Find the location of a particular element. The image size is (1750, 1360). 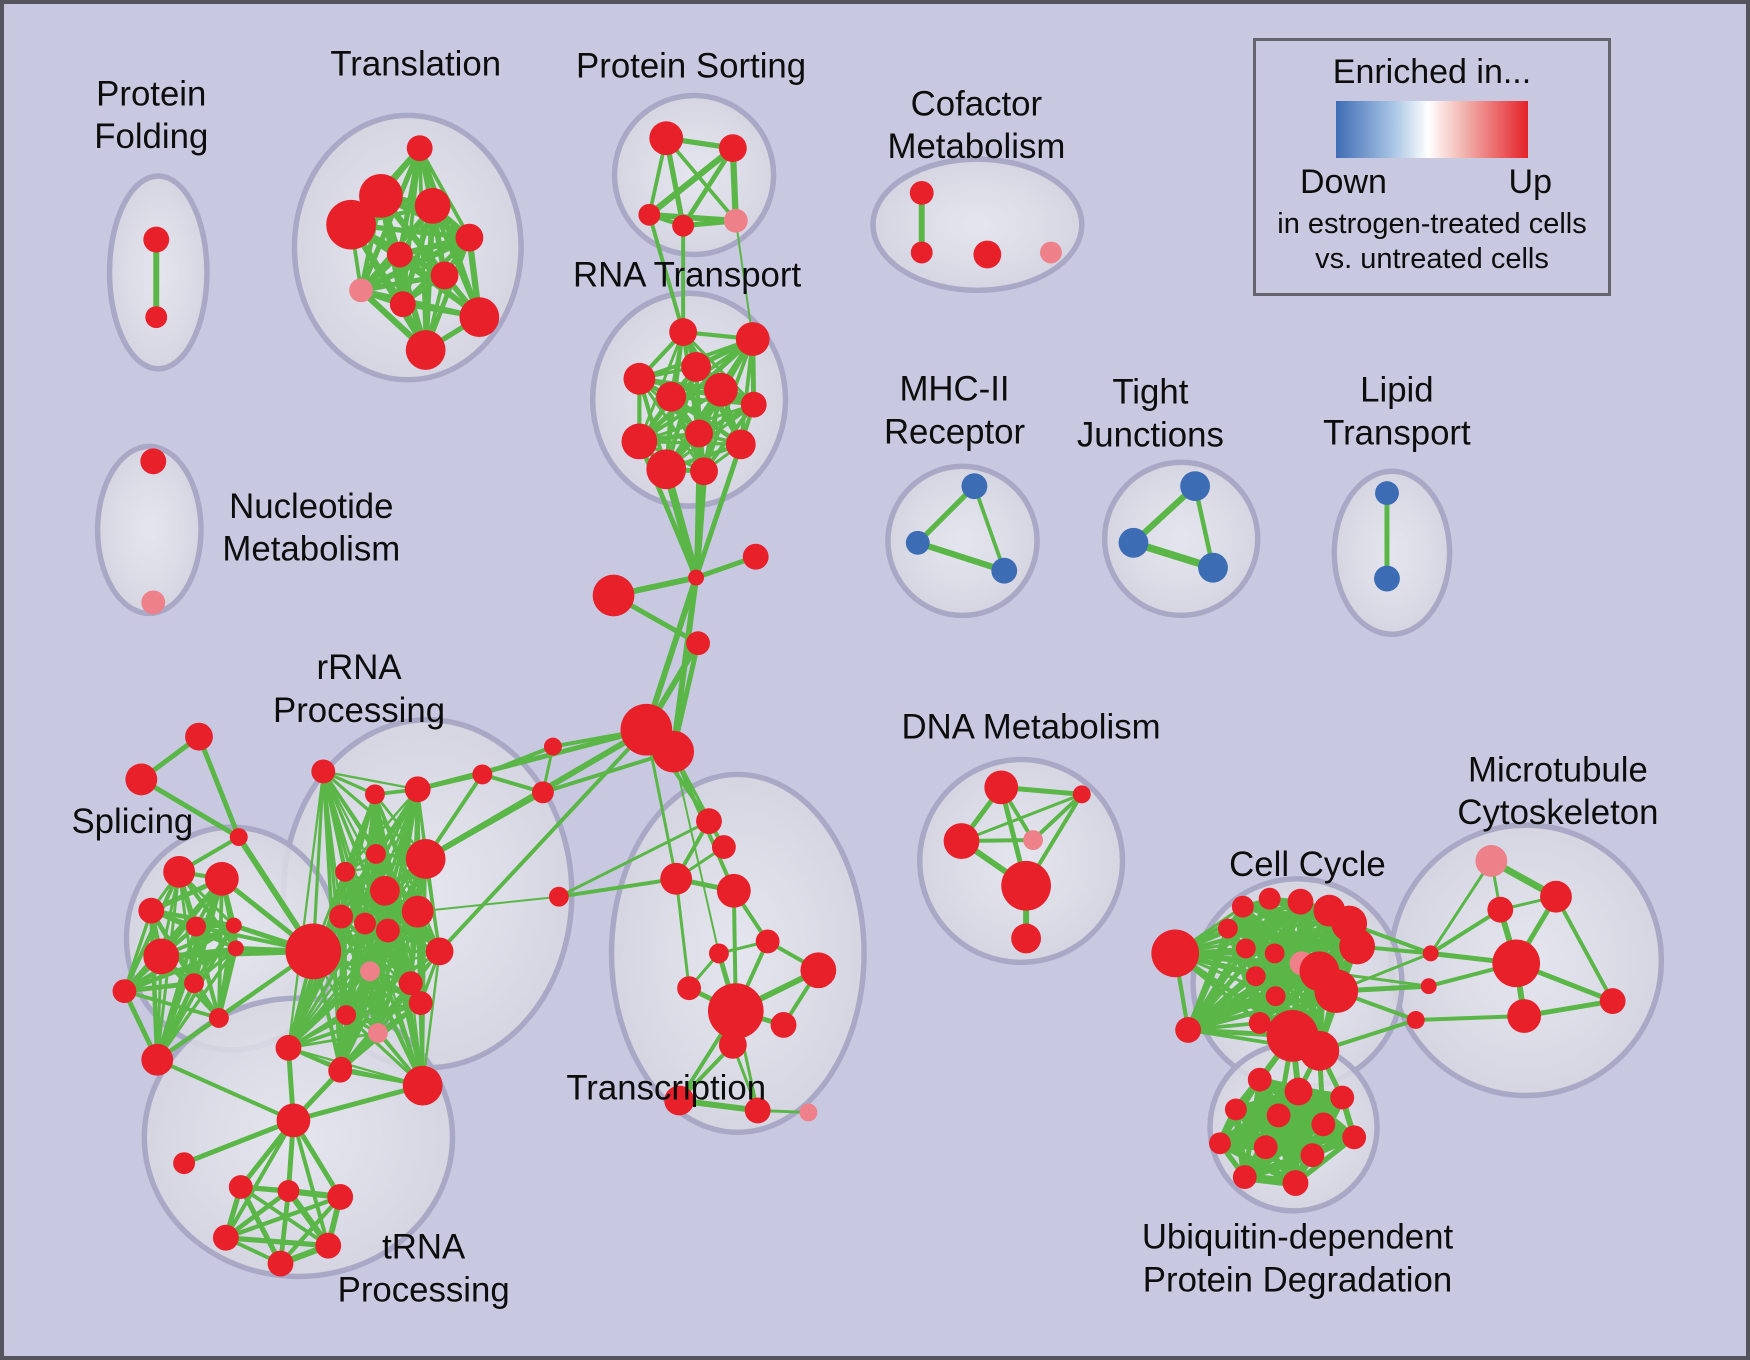

node-th is located at coordinates (293, 1120).